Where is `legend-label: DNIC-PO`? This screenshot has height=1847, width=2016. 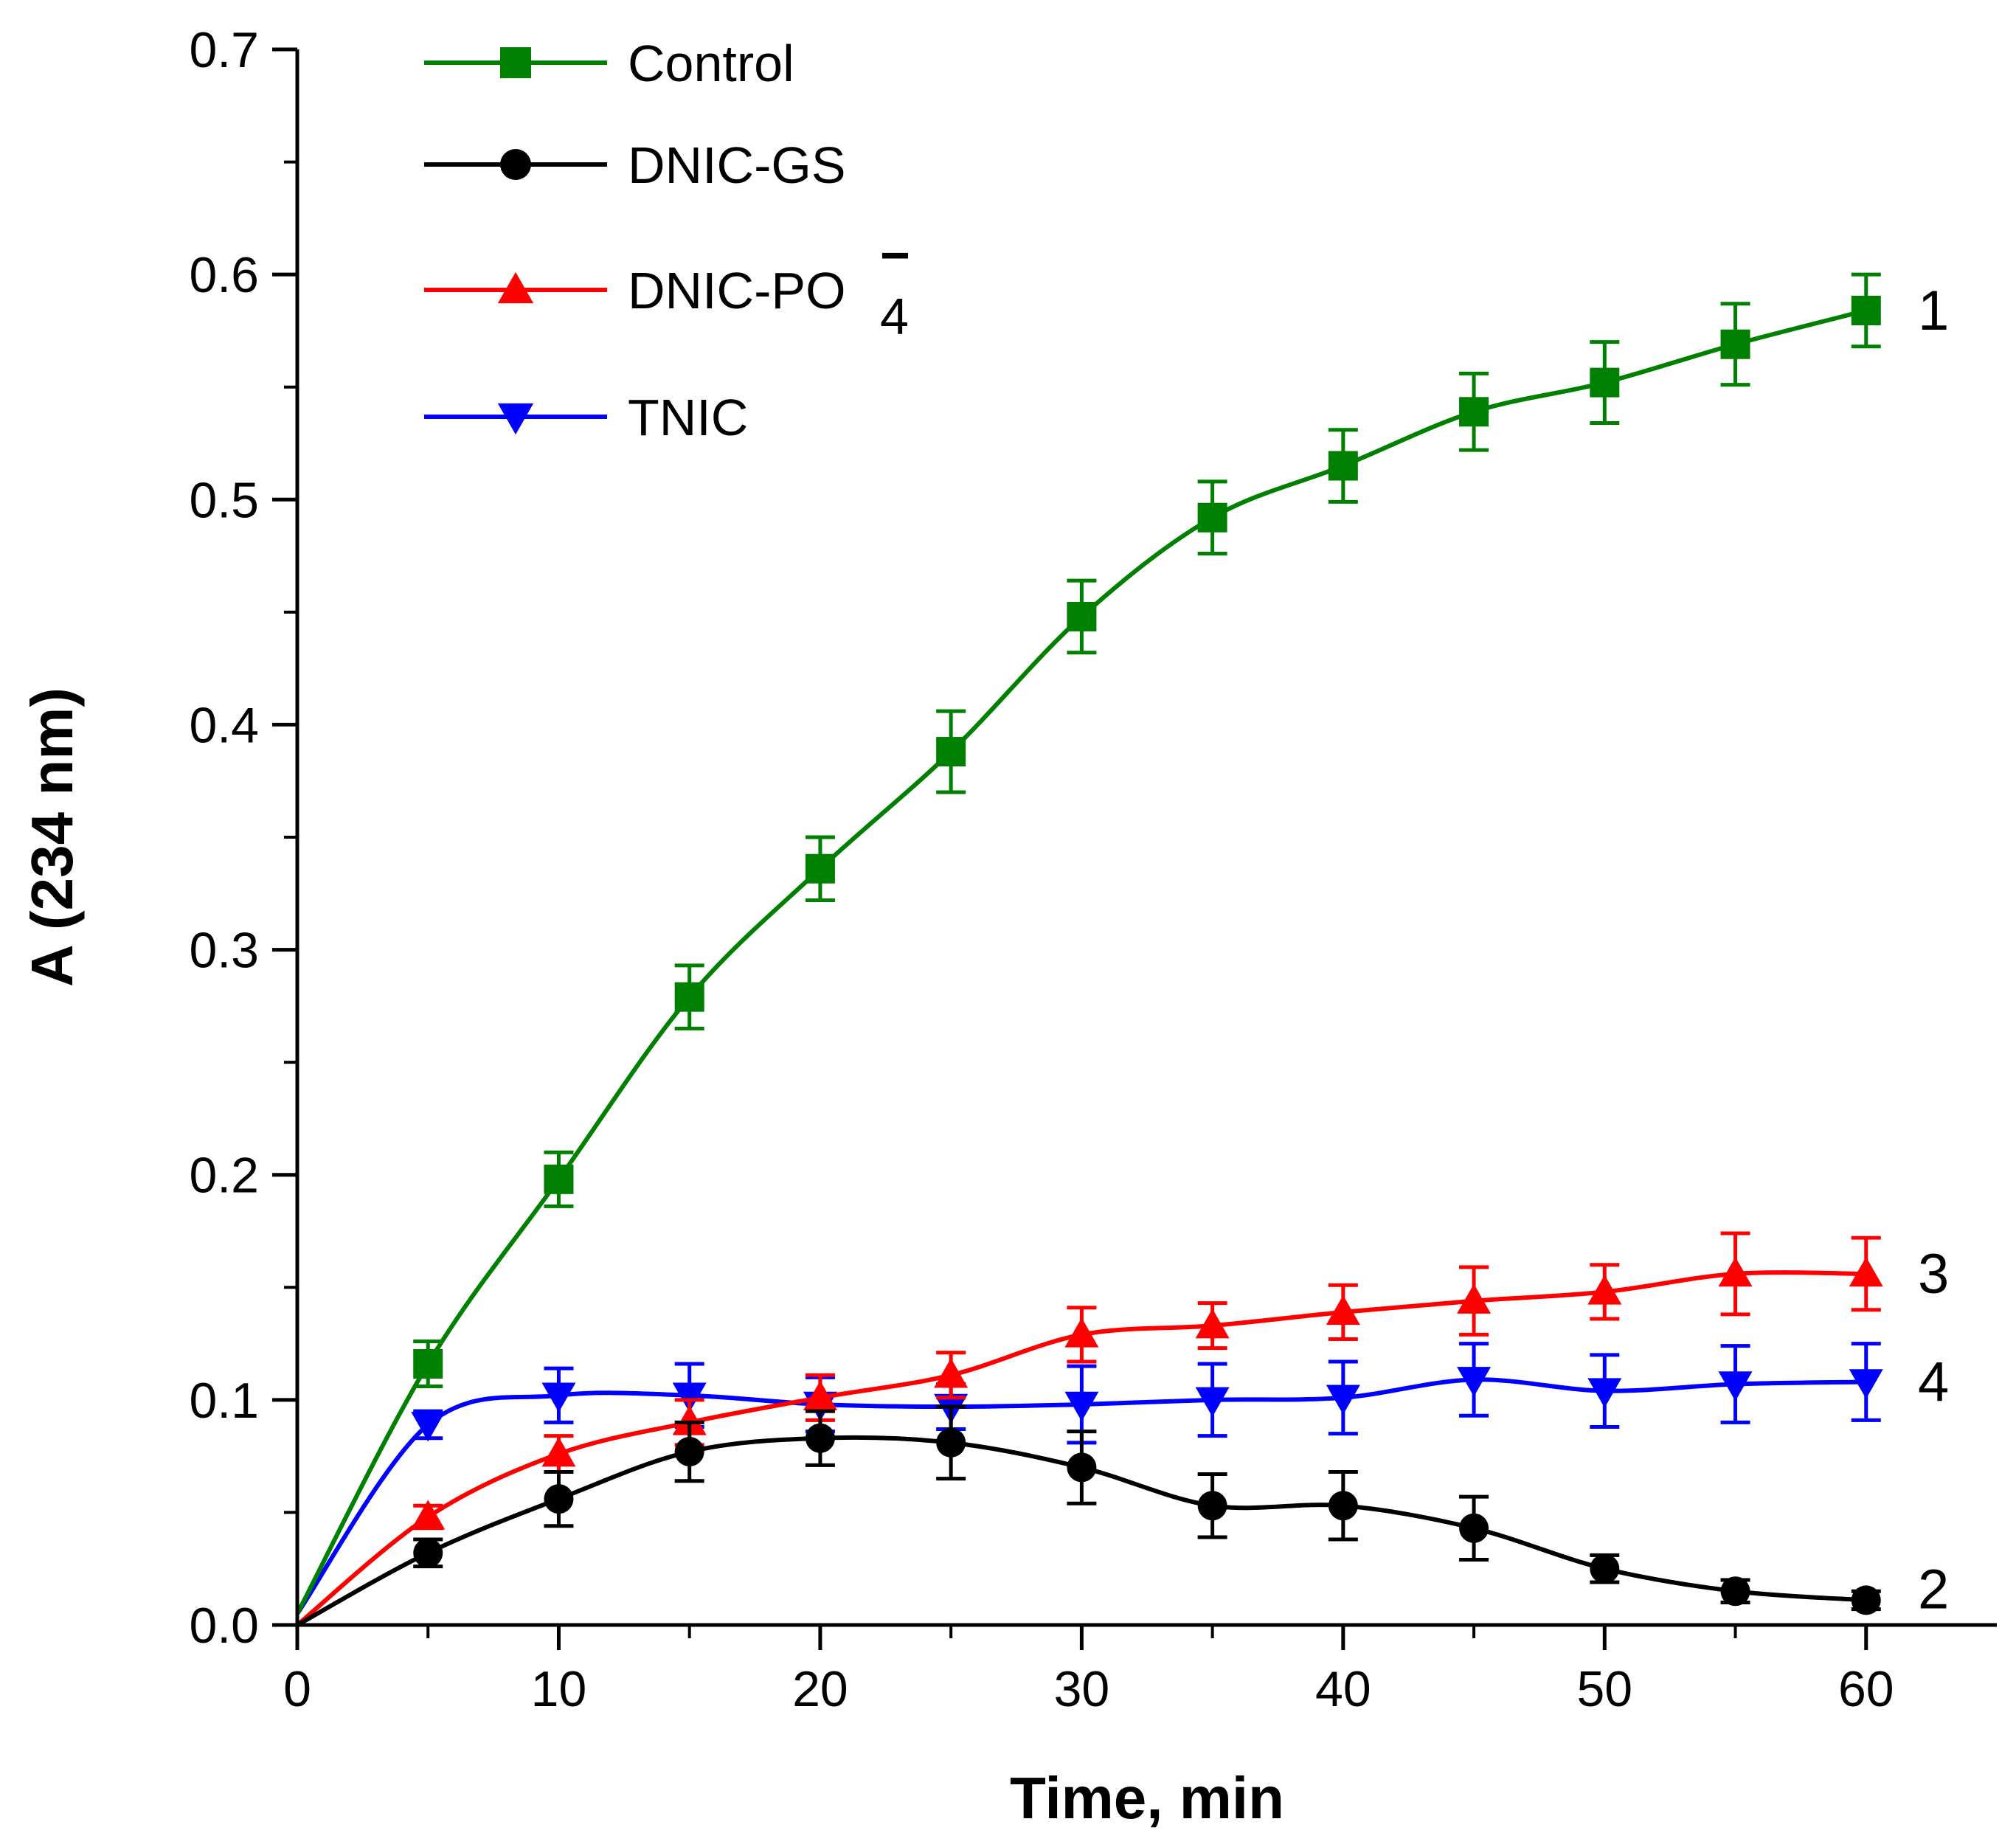
legend-label: DNIC-PO is located at coordinates (737, 290).